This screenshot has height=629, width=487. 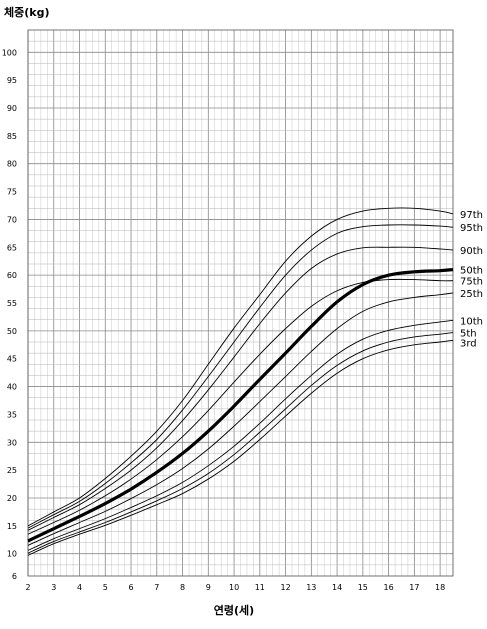 What do you see at coordinates (12, 80) in the screenshot?
I see `y-tick-label: 95` at bounding box center [12, 80].